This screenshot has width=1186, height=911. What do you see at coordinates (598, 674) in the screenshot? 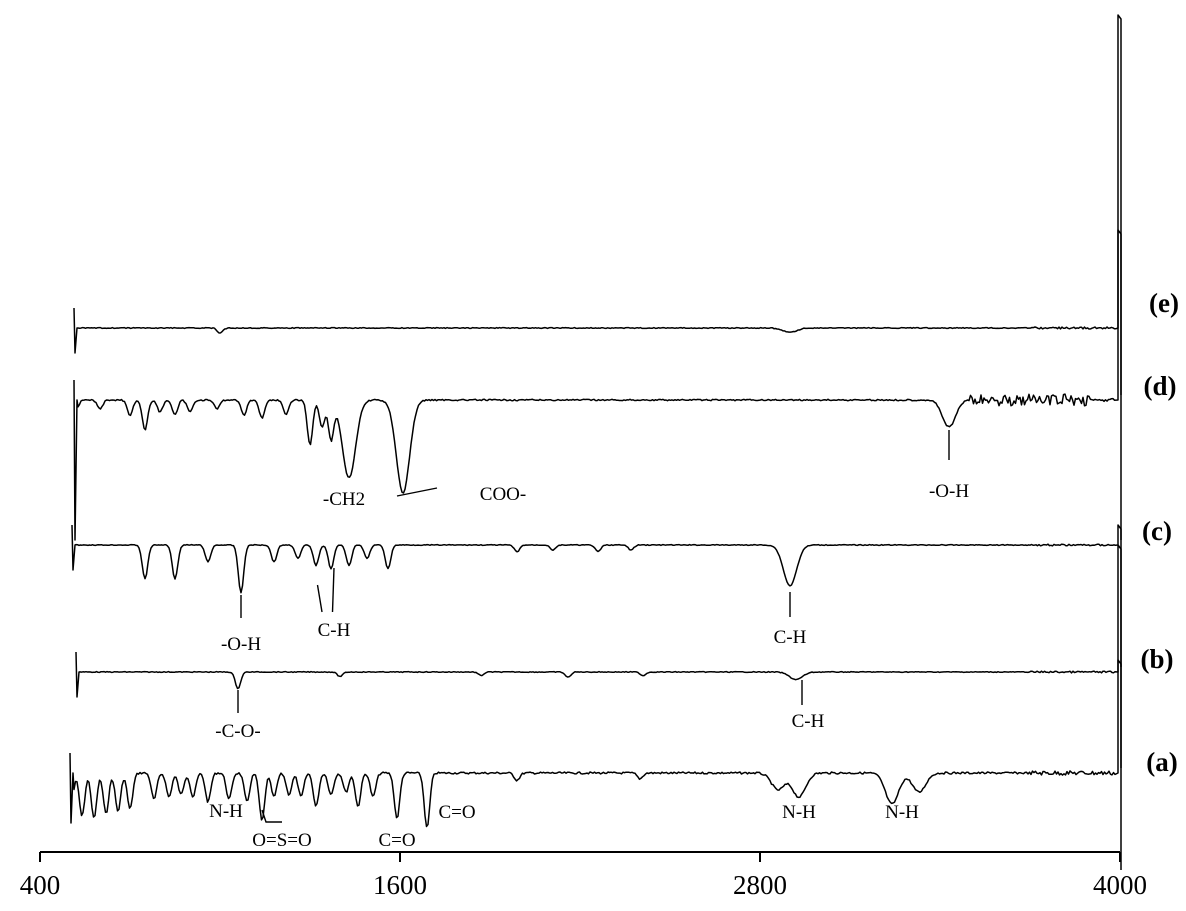
I see `spectrum-trace-b` at bounding box center [598, 674].